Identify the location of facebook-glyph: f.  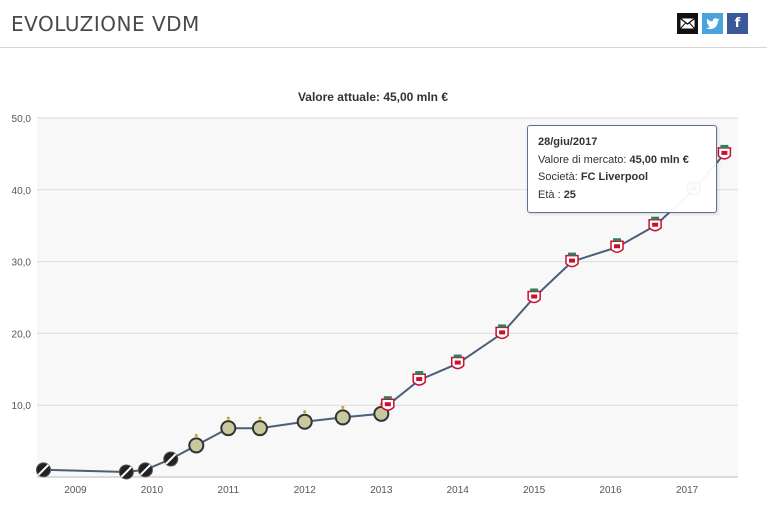
(737, 23).